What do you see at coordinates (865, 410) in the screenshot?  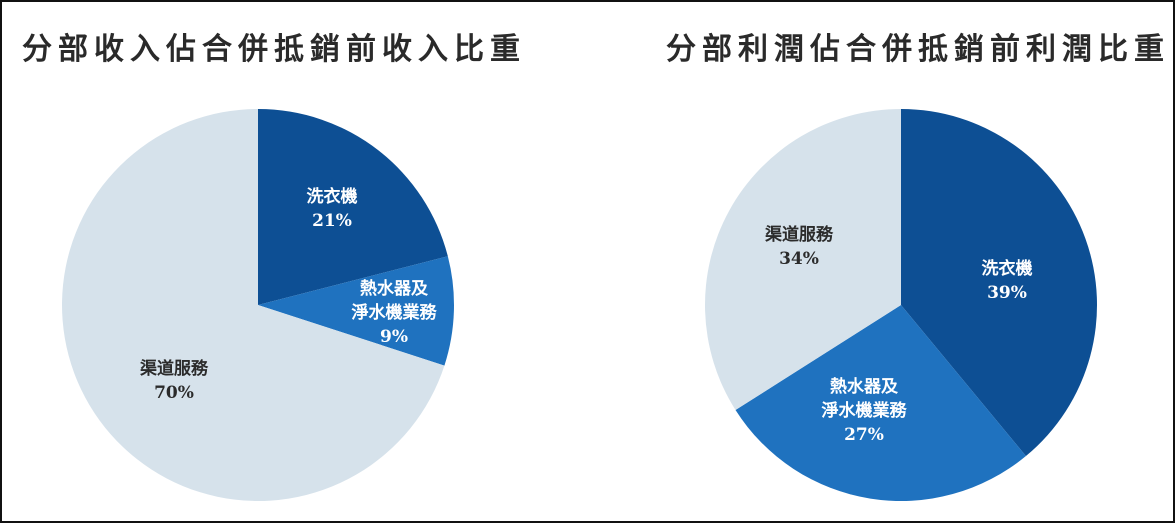 I see `slice-label-water-heater-purifier: 熱水器及淨水機業務 27%` at bounding box center [865, 410].